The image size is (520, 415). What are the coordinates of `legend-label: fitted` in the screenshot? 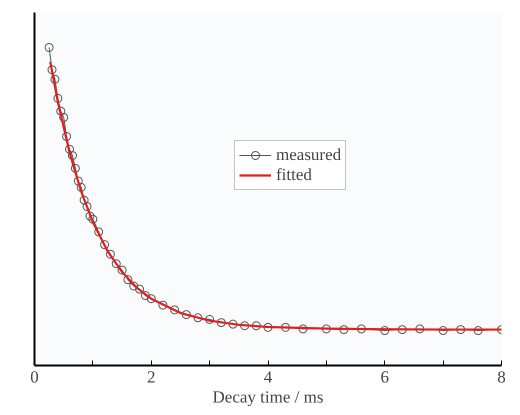 It's located at (294, 175).